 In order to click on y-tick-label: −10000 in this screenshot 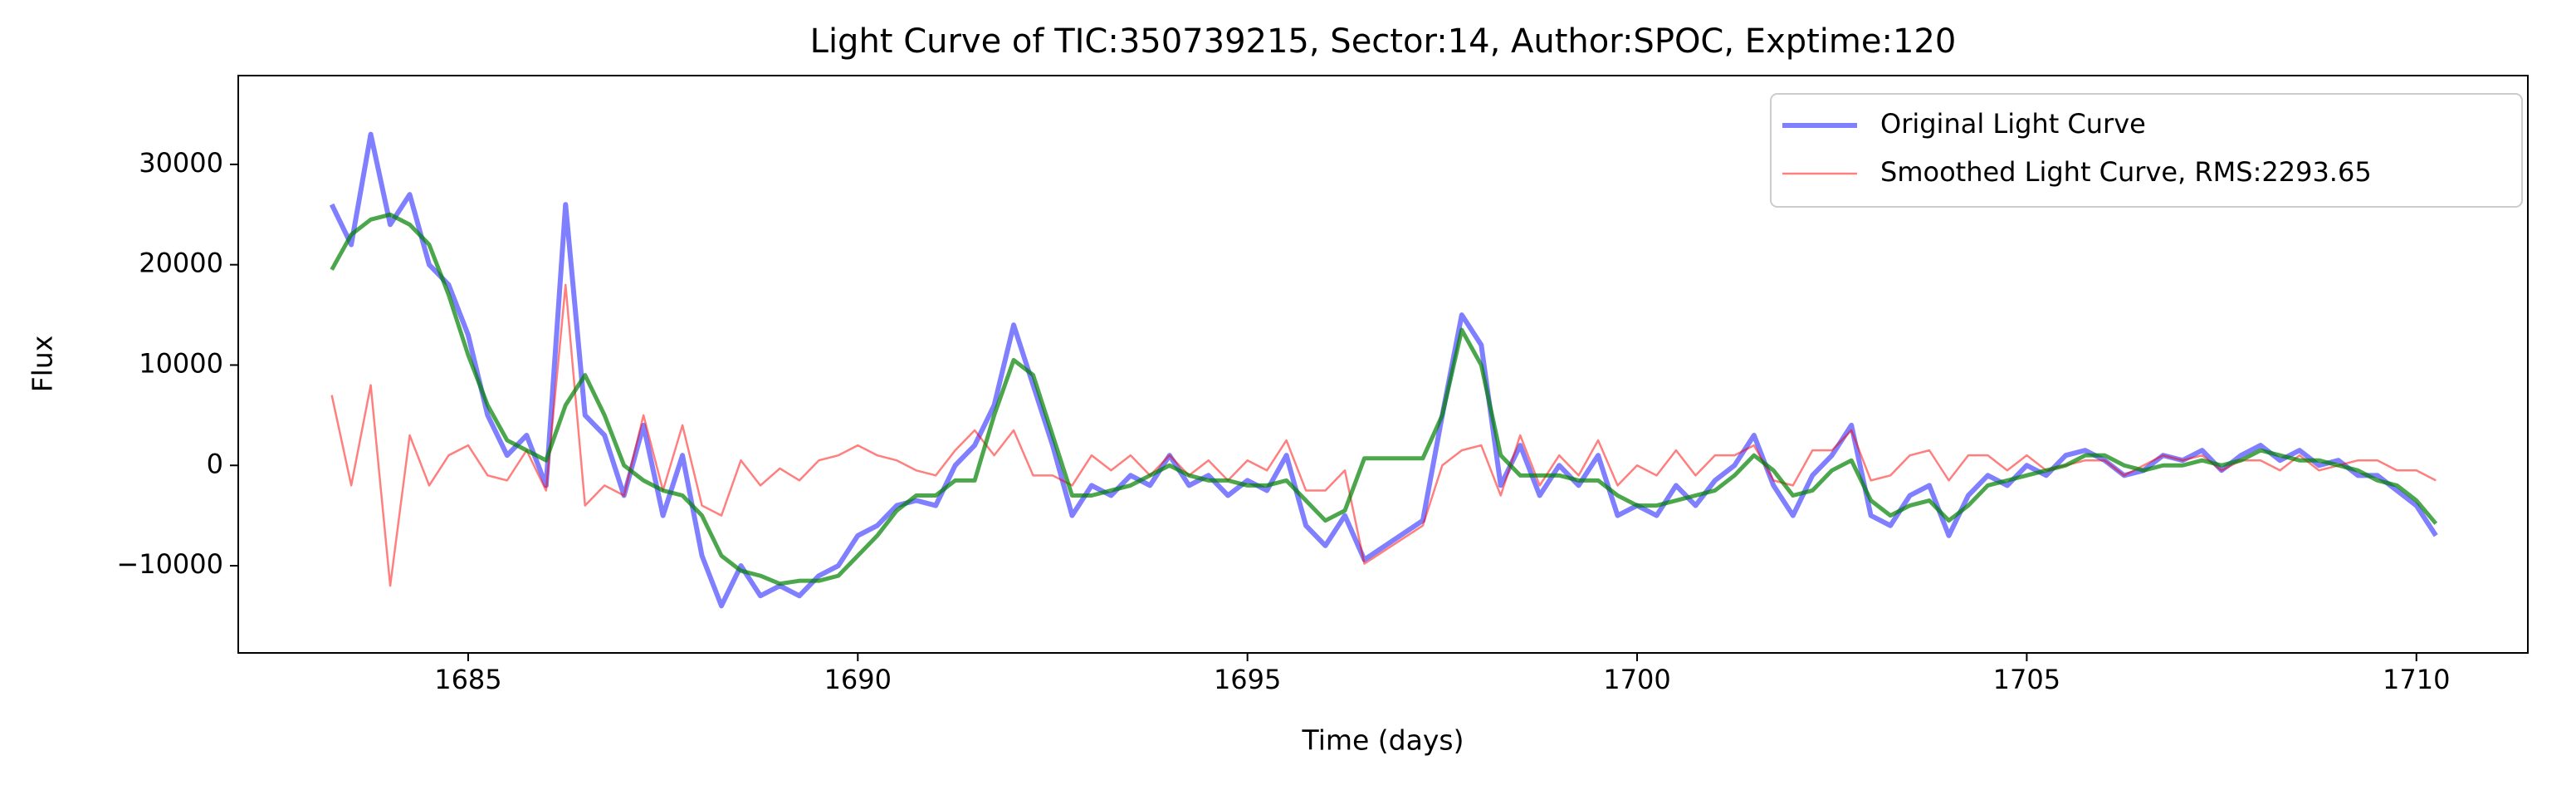, I will do `click(169, 564)`.